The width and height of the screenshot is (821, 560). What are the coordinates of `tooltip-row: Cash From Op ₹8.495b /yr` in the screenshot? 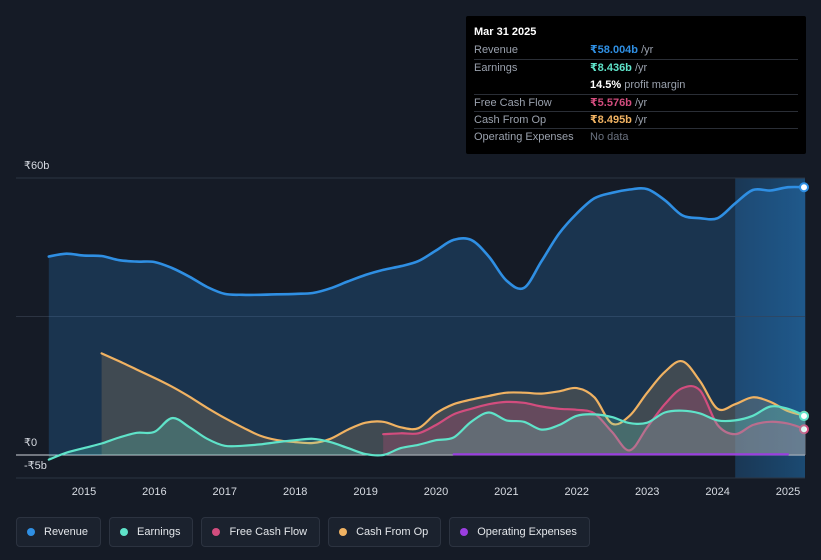 It's located at (636, 119).